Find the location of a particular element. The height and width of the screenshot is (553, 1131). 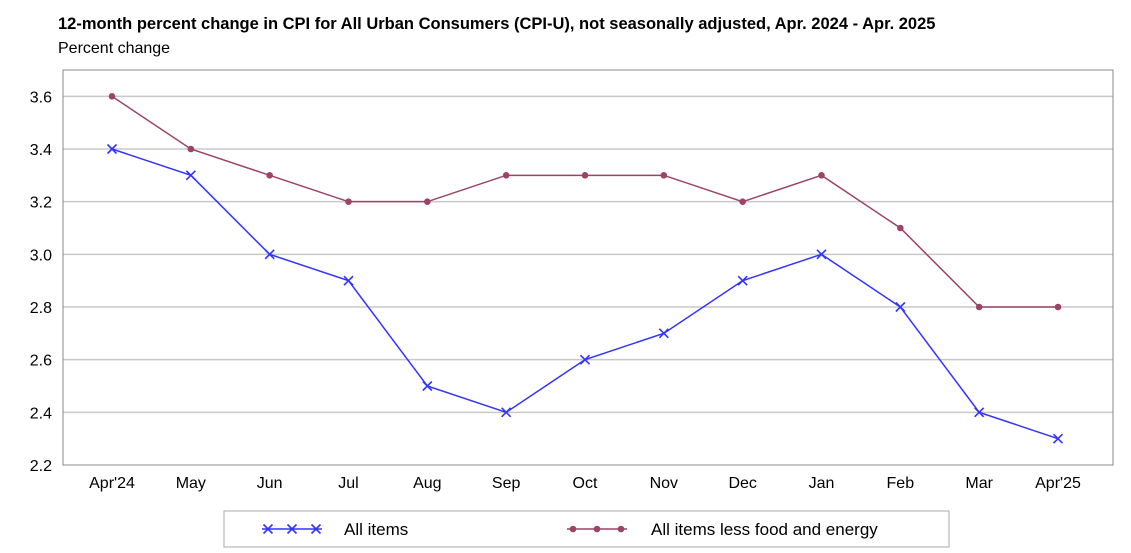

y-tick-label: 2.4 is located at coordinates (41, 413).